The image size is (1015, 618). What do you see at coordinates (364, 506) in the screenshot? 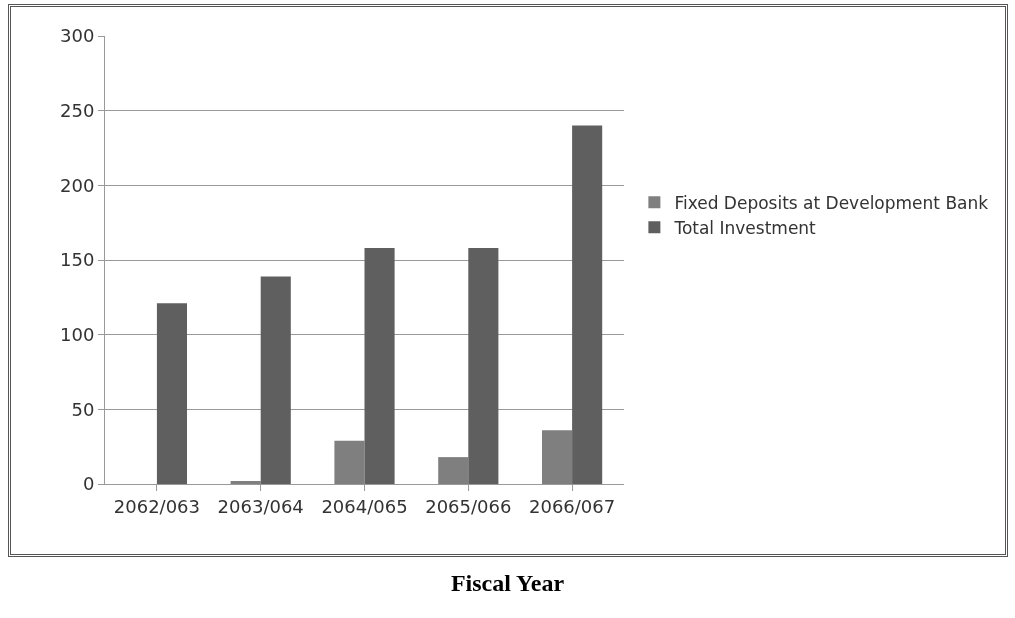
I see `x-tick-label: 2064/065` at bounding box center [364, 506].